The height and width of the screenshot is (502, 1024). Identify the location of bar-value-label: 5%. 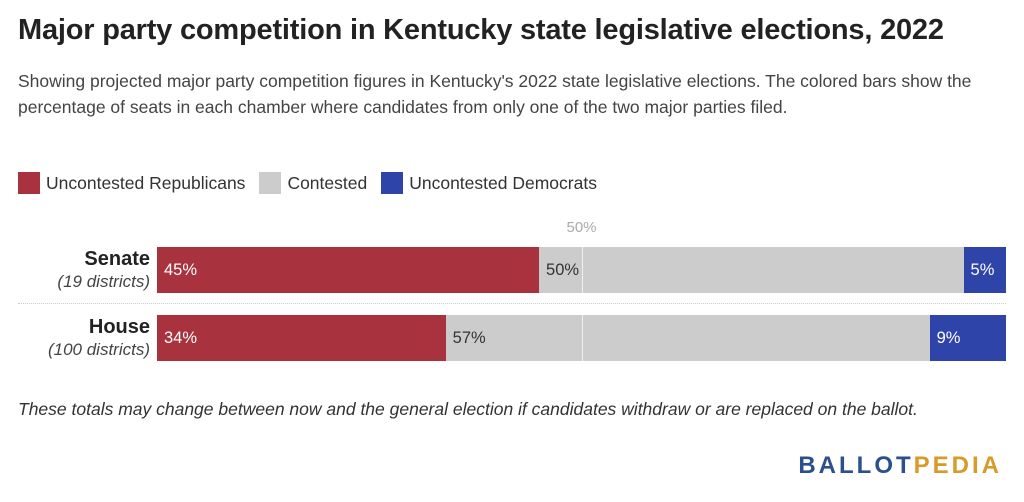
(982, 270).